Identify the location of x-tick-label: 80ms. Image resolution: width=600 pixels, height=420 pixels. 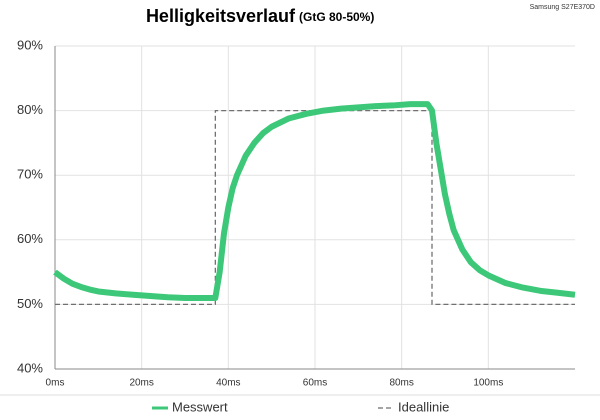
(401, 383).